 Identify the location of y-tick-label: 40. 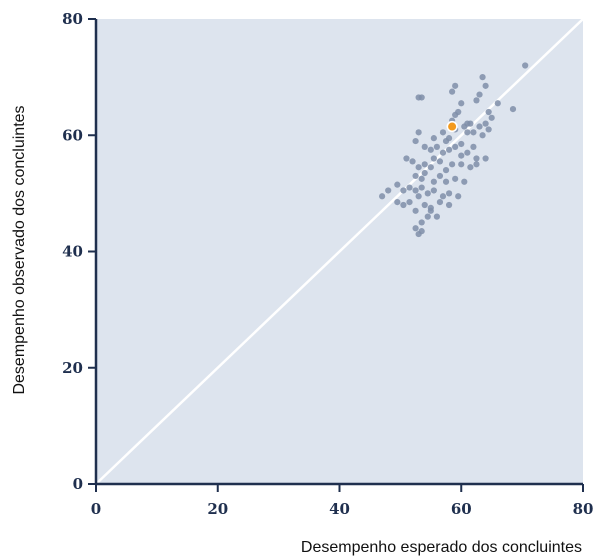
(72, 252).